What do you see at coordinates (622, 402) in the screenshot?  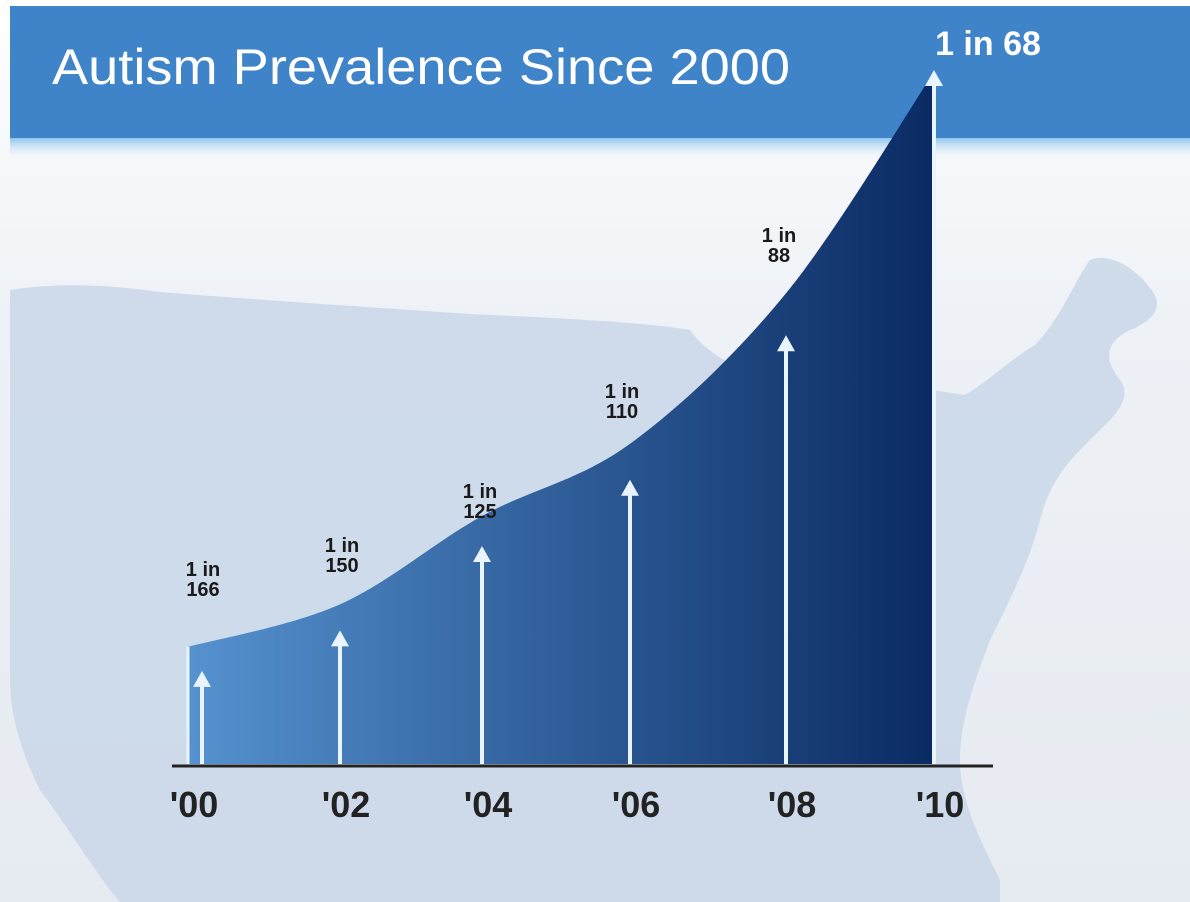 I see `value-label: 1 in 110` at bounding box center [622, 402].